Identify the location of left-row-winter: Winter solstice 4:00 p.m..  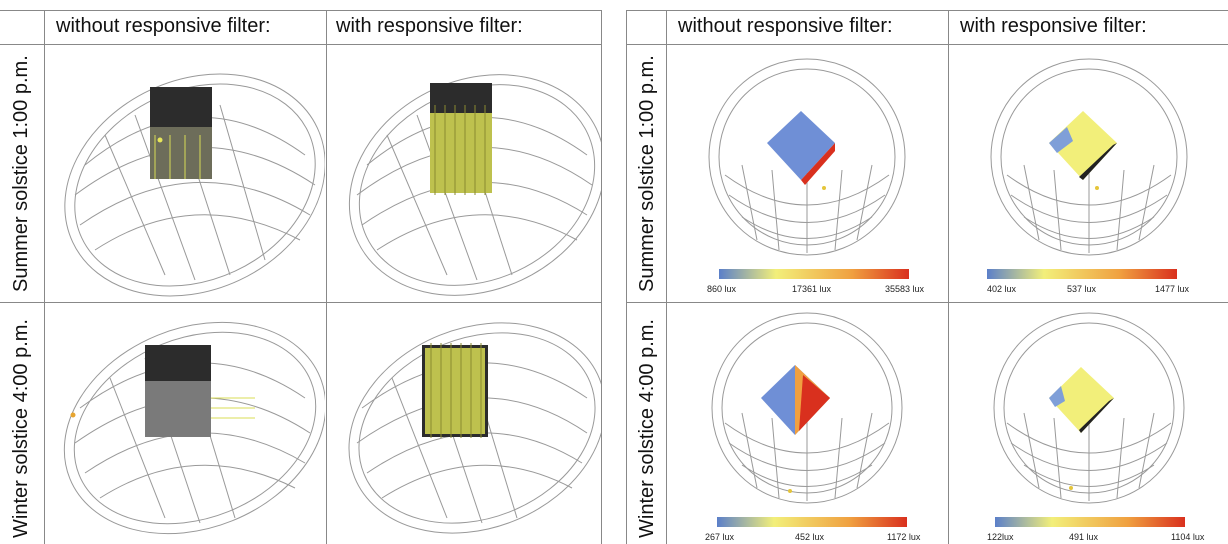
(21, 428).